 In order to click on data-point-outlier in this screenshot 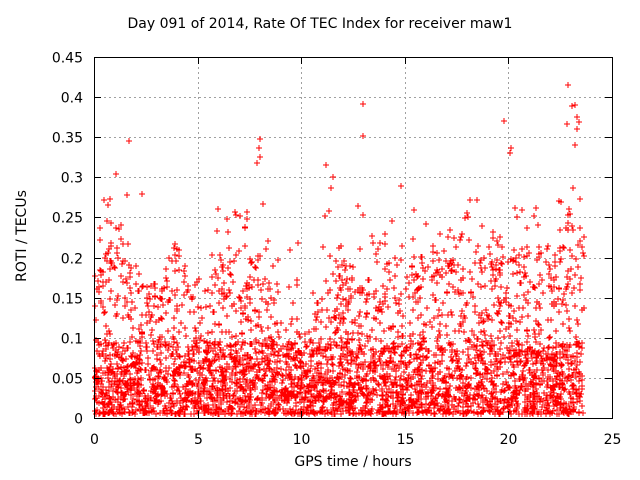, I will do `click(363, 104)`.